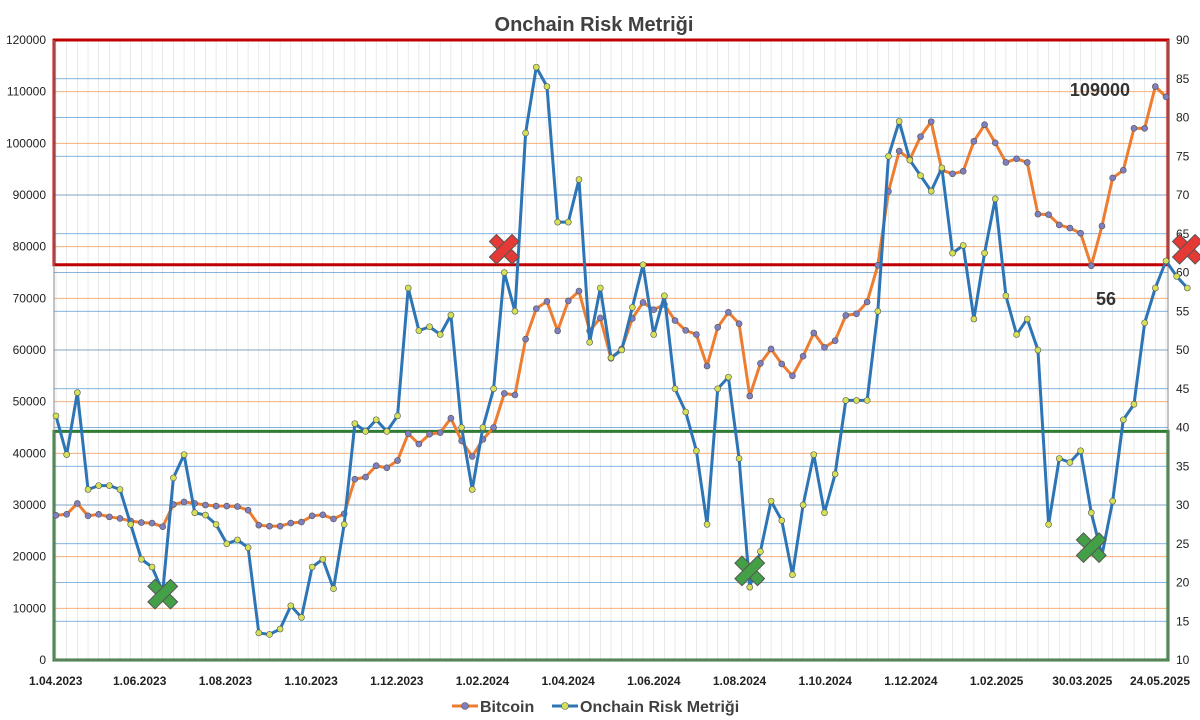 Image resolution: width=1200 pixels, height=720 pixels. What do you see at coordinates (30, 402) in the screenshot?
I see `y-left-tick-label: 50000` at bounding box center [30, 402].